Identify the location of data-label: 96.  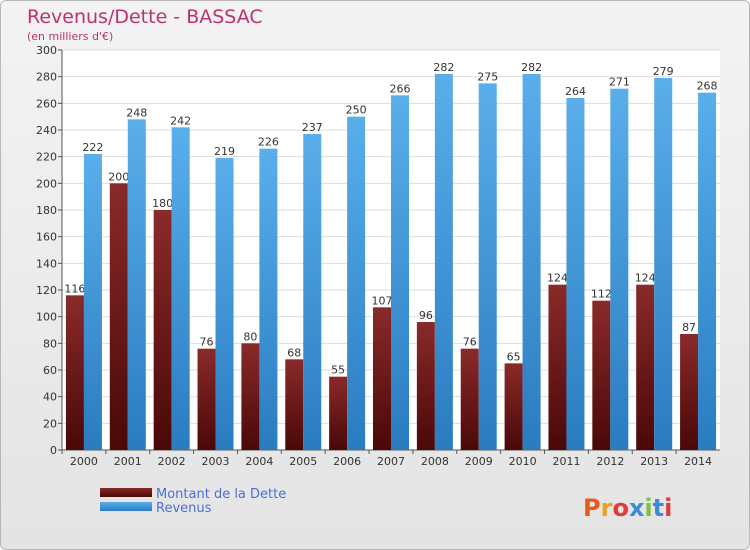
(426, 315).